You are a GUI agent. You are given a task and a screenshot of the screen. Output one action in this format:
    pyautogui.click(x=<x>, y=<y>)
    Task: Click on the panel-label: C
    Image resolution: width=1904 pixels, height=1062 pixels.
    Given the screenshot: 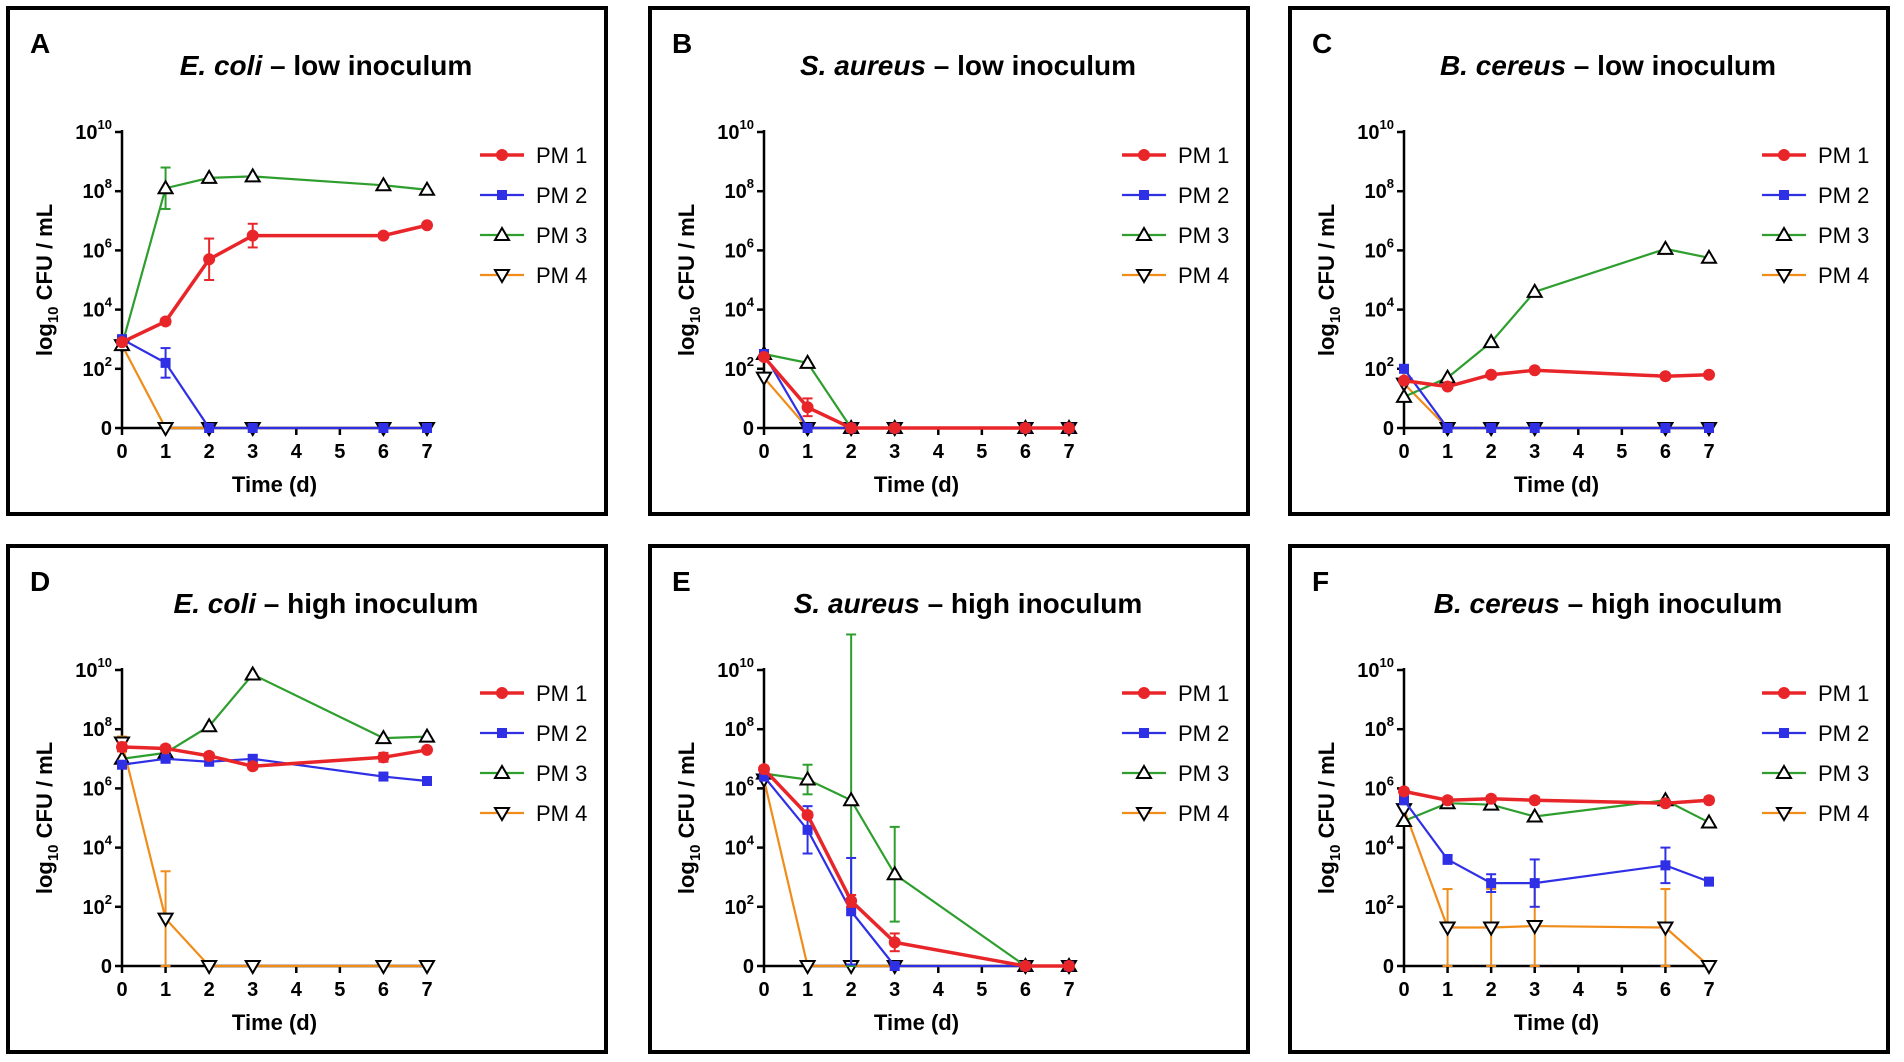 What is the action you would take?
    pyautogui.click(x=1322, y=43)
    